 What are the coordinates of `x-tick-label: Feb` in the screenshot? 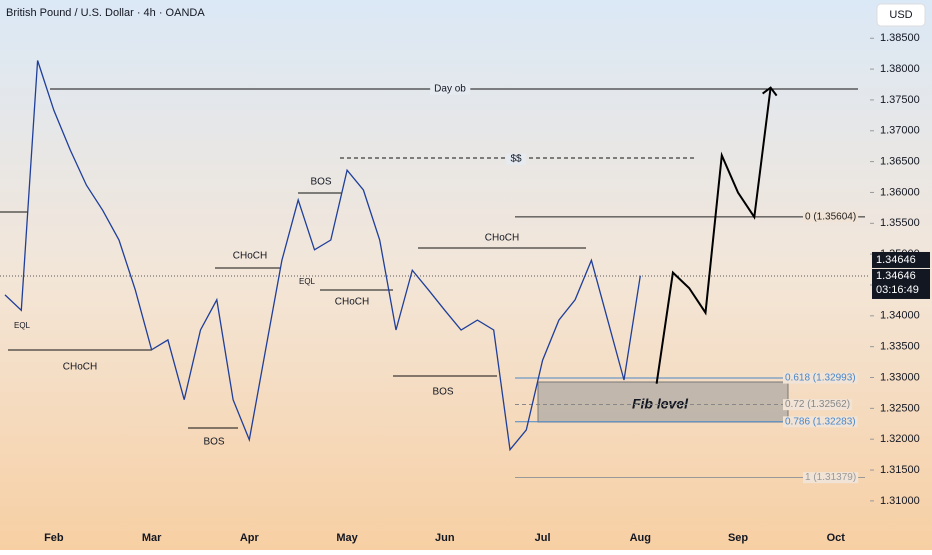 It's located at (54, 538).